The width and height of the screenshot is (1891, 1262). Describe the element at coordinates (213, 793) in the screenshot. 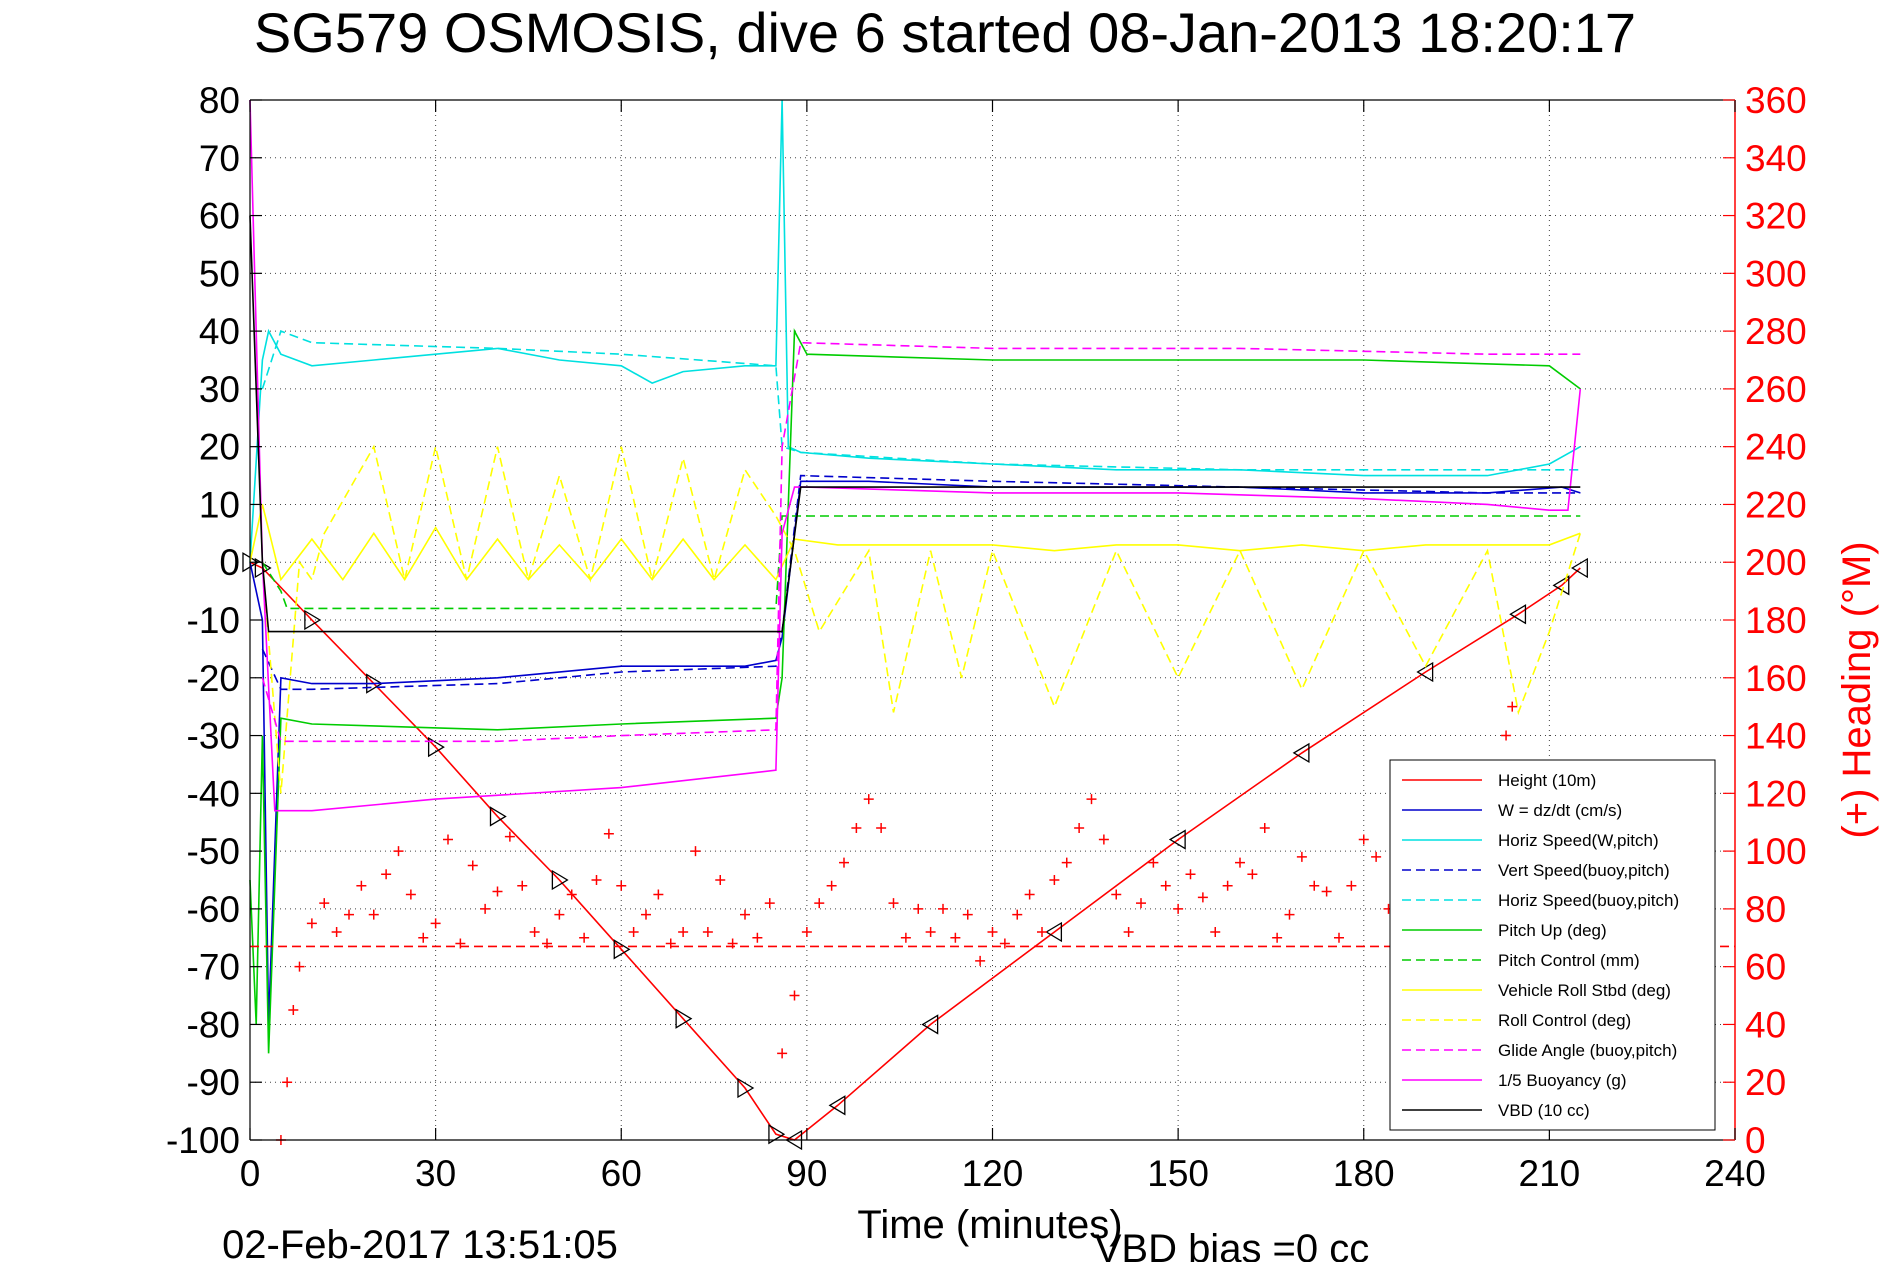

I see `y-tick-label-left: -40` at that location.